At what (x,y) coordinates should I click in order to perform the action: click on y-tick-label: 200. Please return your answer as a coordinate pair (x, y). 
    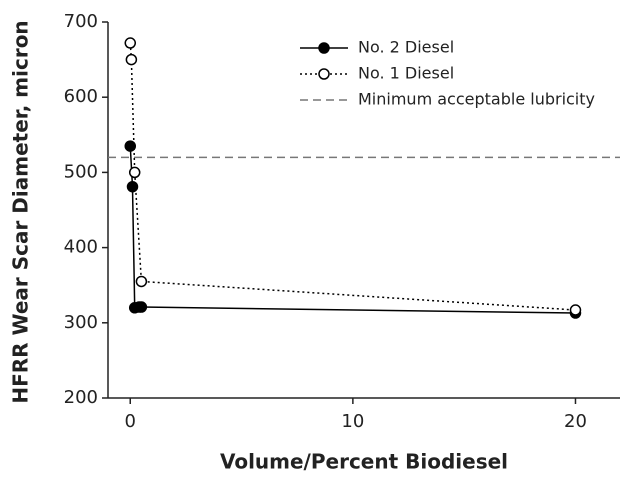
    Looking at the image, I should click on (81, 397).